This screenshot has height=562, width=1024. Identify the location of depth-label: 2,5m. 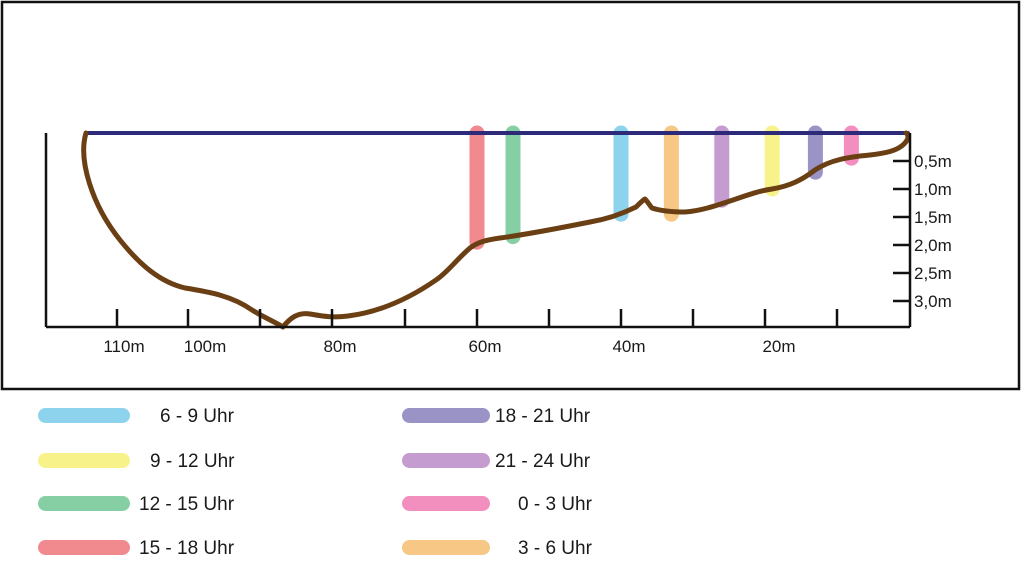
(933, 273).